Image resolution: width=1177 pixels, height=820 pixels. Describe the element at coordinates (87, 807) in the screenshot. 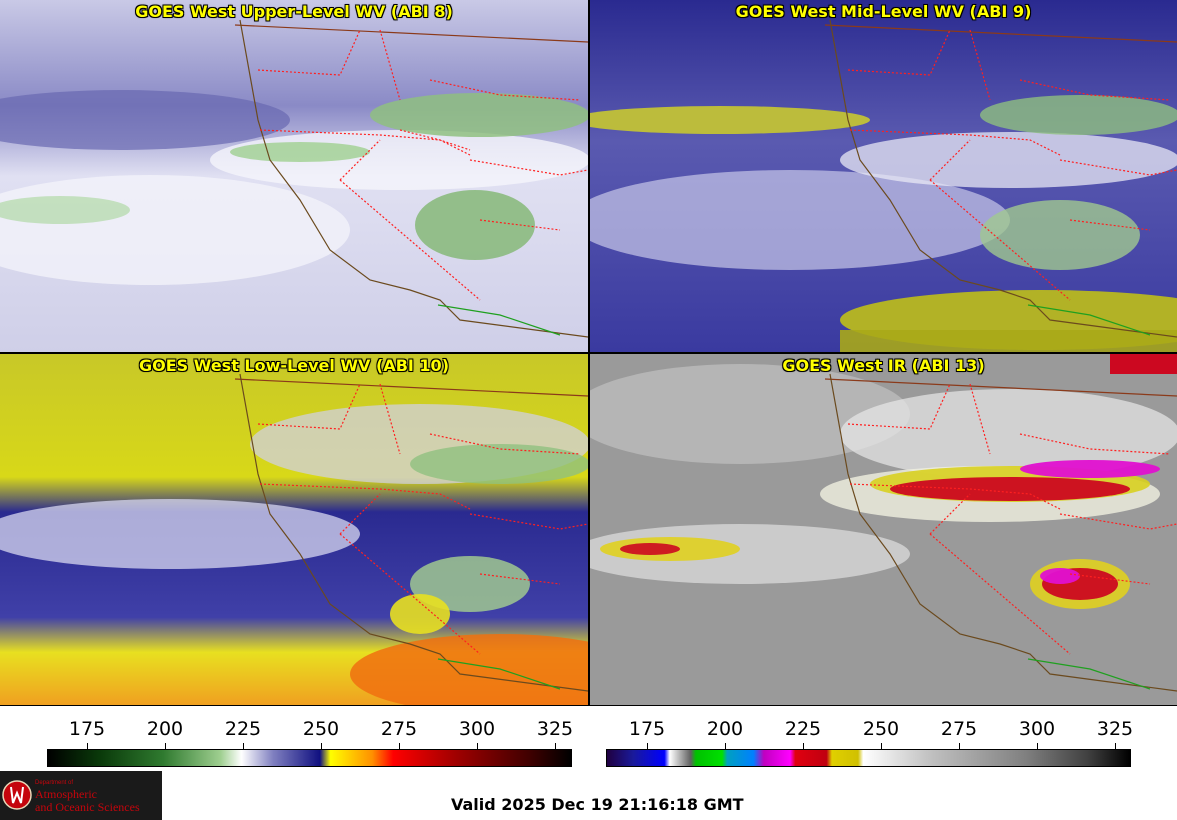

I see `logo-name-line2: and Oceanic Sciences` at that location.